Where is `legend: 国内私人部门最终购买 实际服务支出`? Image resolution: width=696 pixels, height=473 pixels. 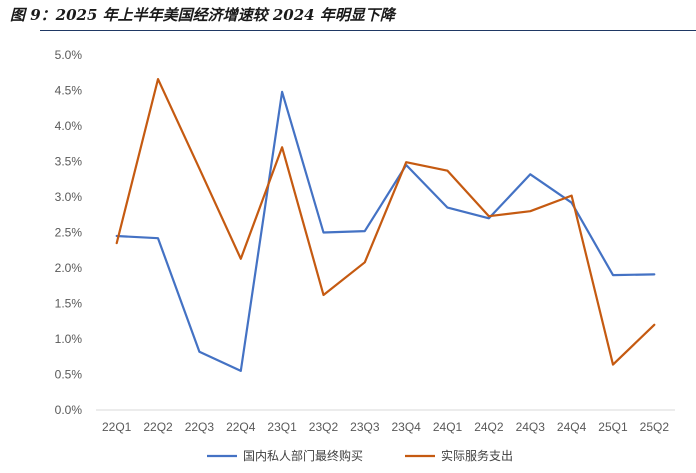
legend: 国内私人部门最终购买 实际服务支出 is located at coordinates (360, 455).